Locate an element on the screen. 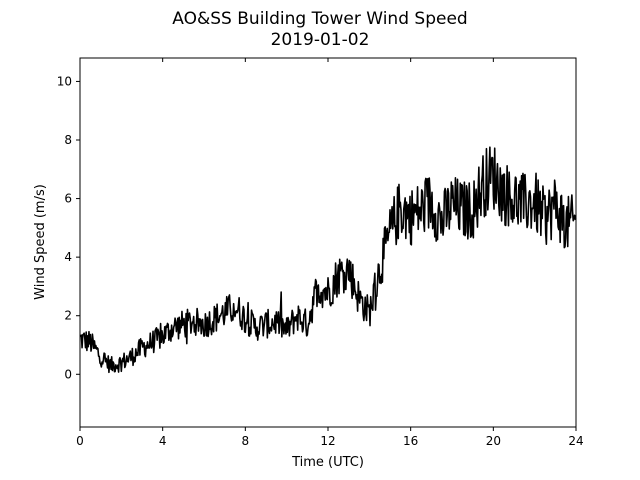 The image size is (640, 480). x-tick-label: 12 is located at coordinates (327, 441).